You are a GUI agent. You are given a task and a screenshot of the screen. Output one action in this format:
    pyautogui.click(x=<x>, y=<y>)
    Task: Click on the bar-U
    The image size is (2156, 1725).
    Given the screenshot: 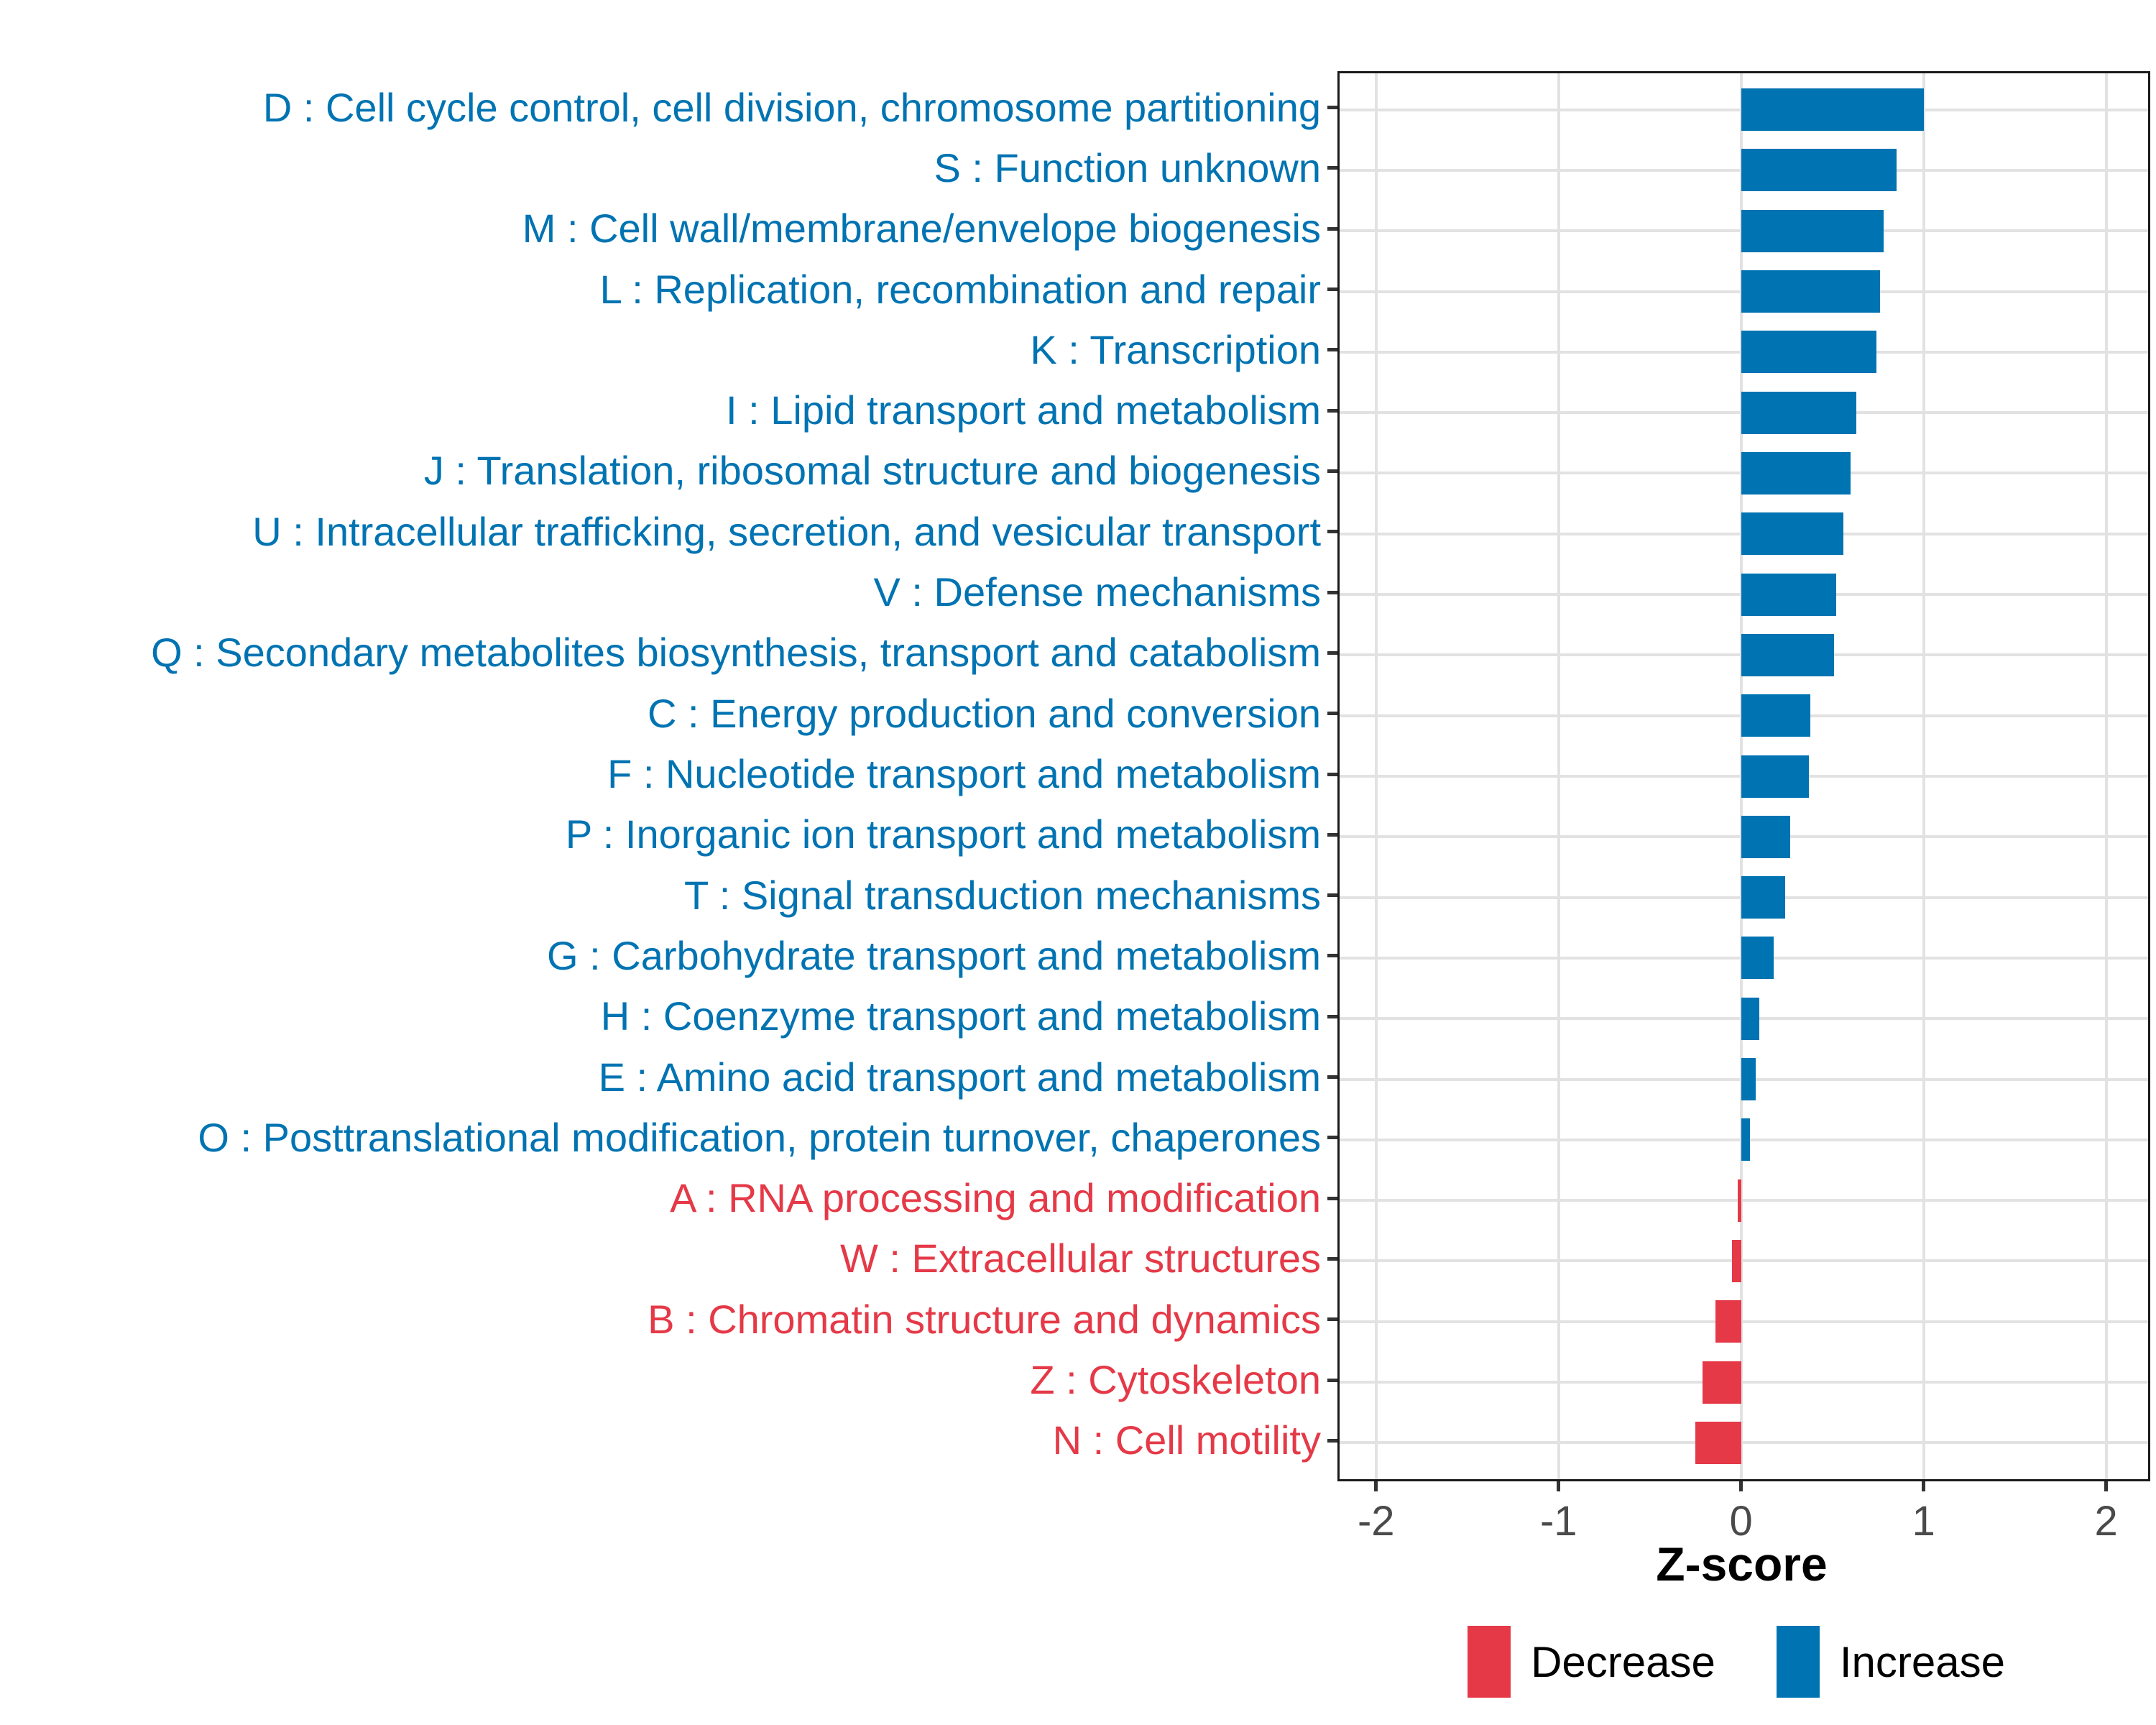 What is the action you would take?
    pyautogui.click(x=1792, y=534)
    